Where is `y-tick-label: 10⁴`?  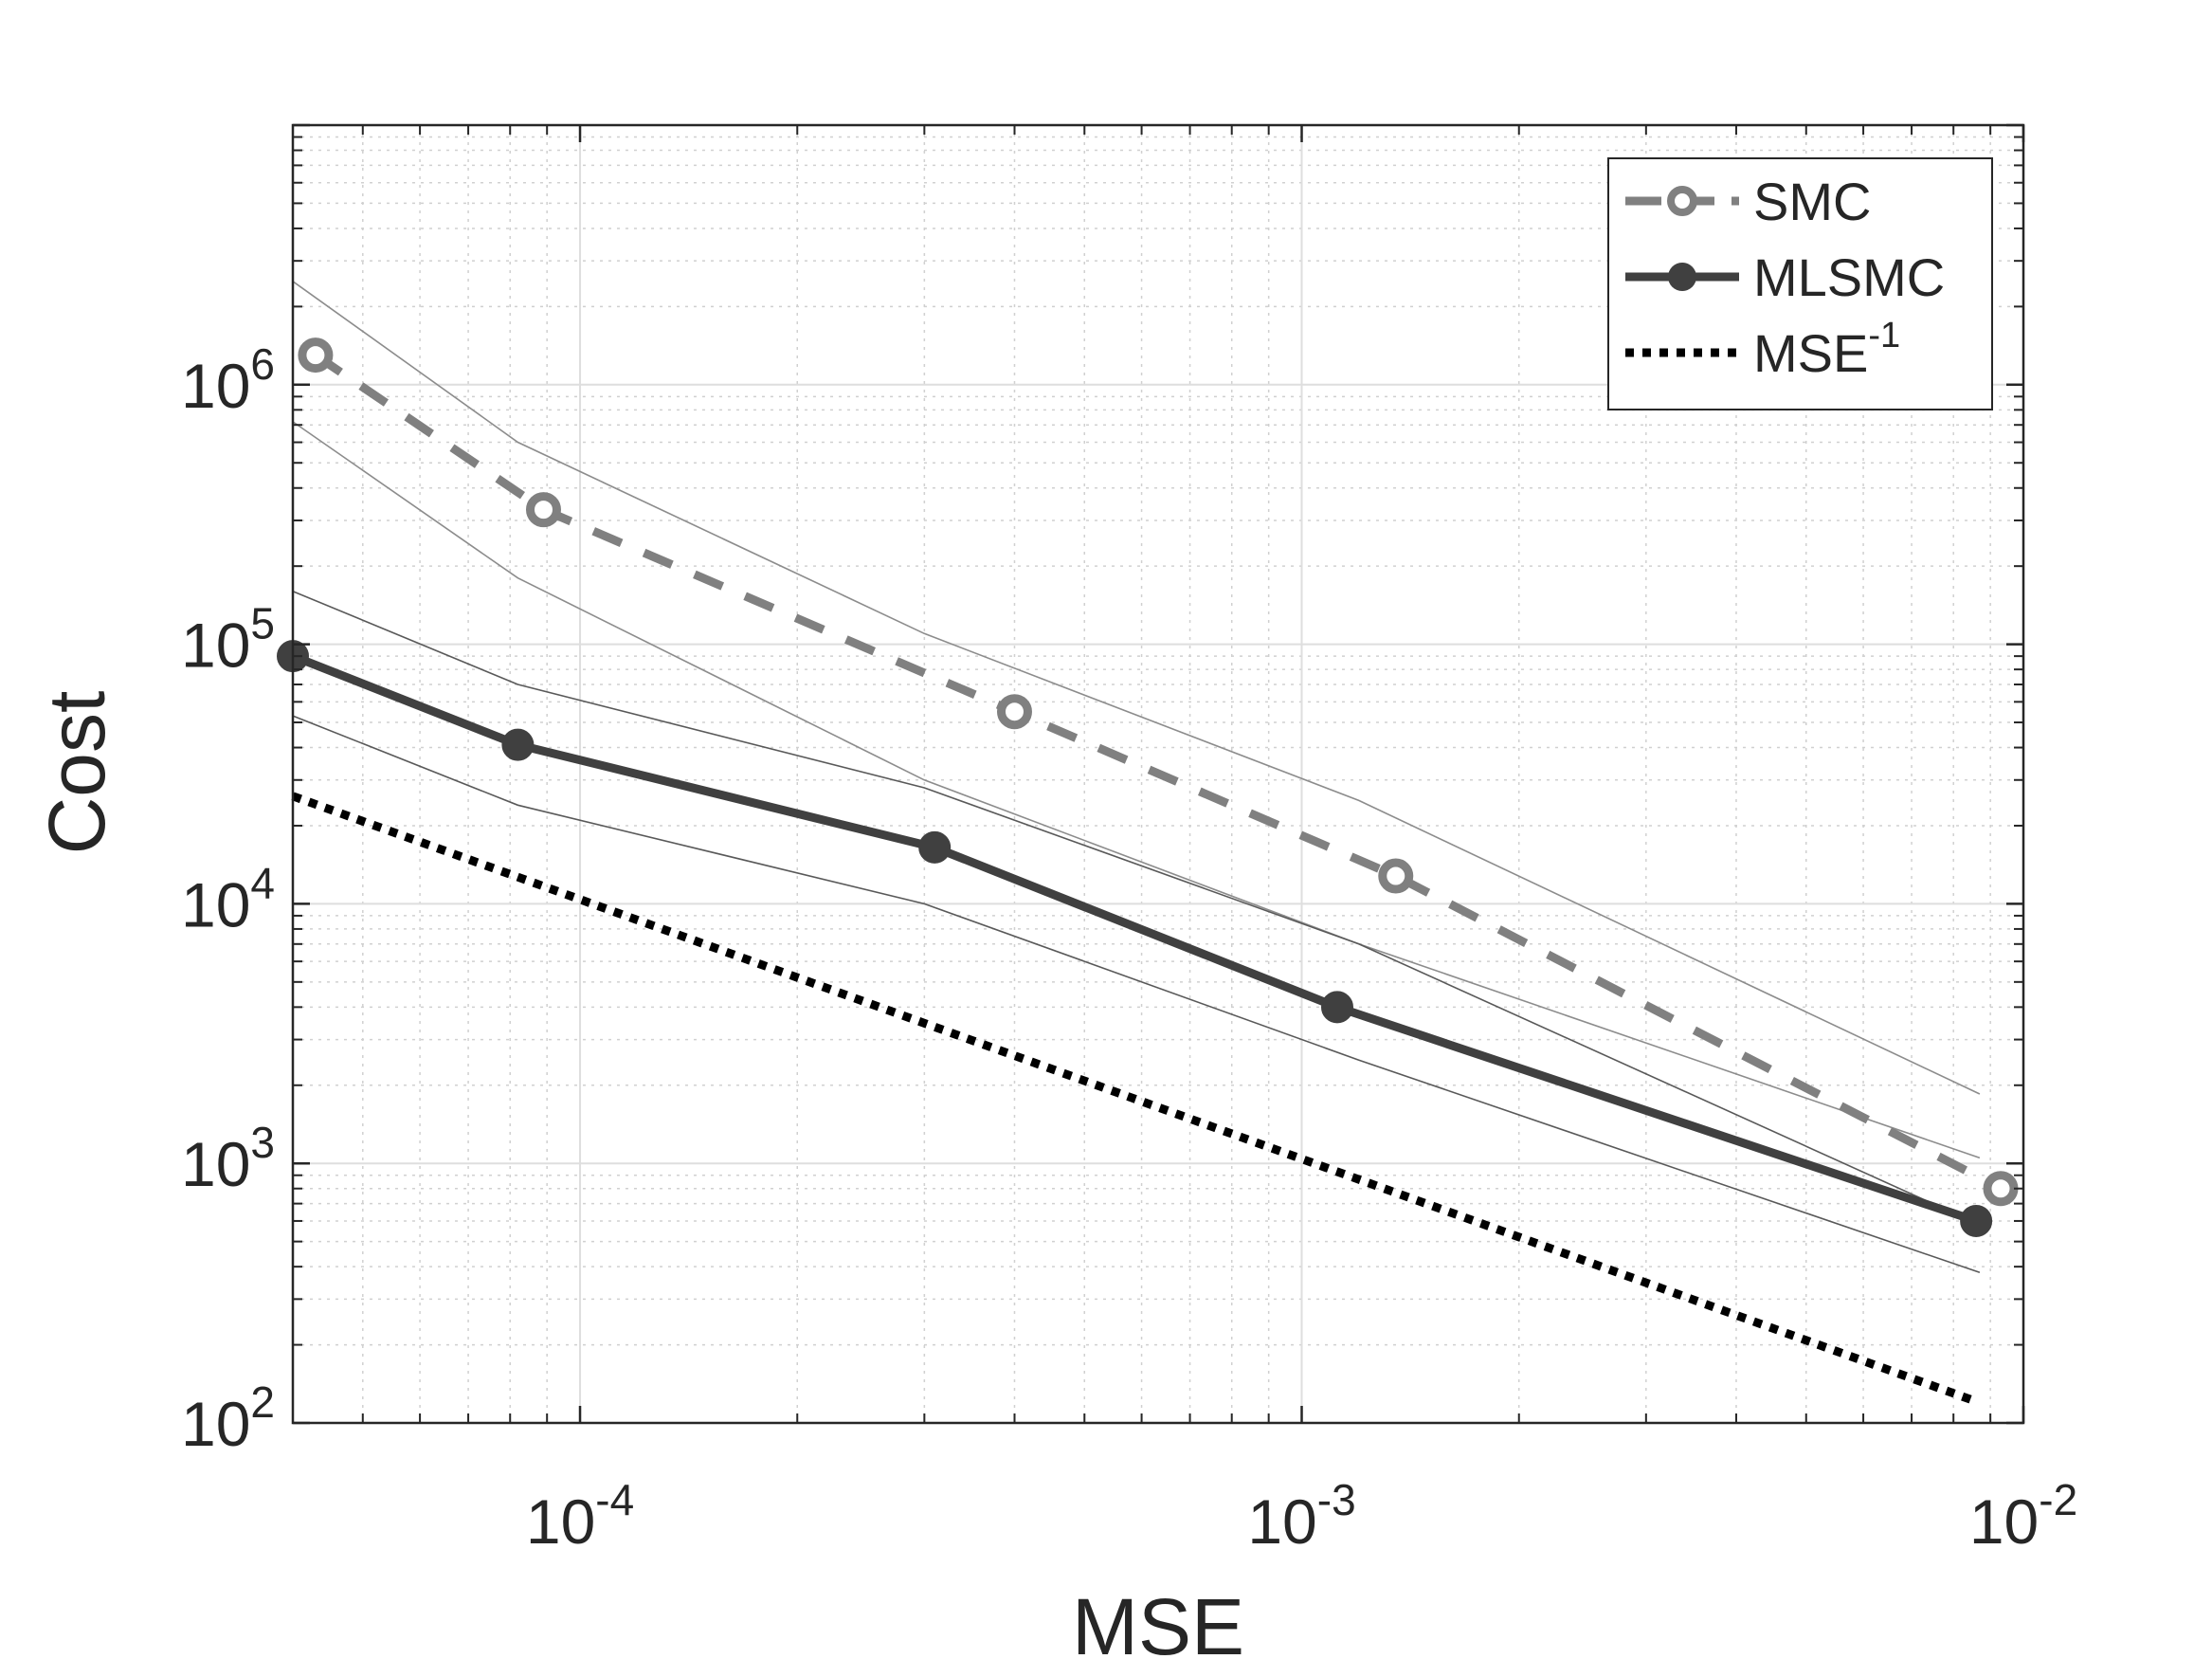 y-tick-label: 10⁴ is located at coordinates (228, 898).